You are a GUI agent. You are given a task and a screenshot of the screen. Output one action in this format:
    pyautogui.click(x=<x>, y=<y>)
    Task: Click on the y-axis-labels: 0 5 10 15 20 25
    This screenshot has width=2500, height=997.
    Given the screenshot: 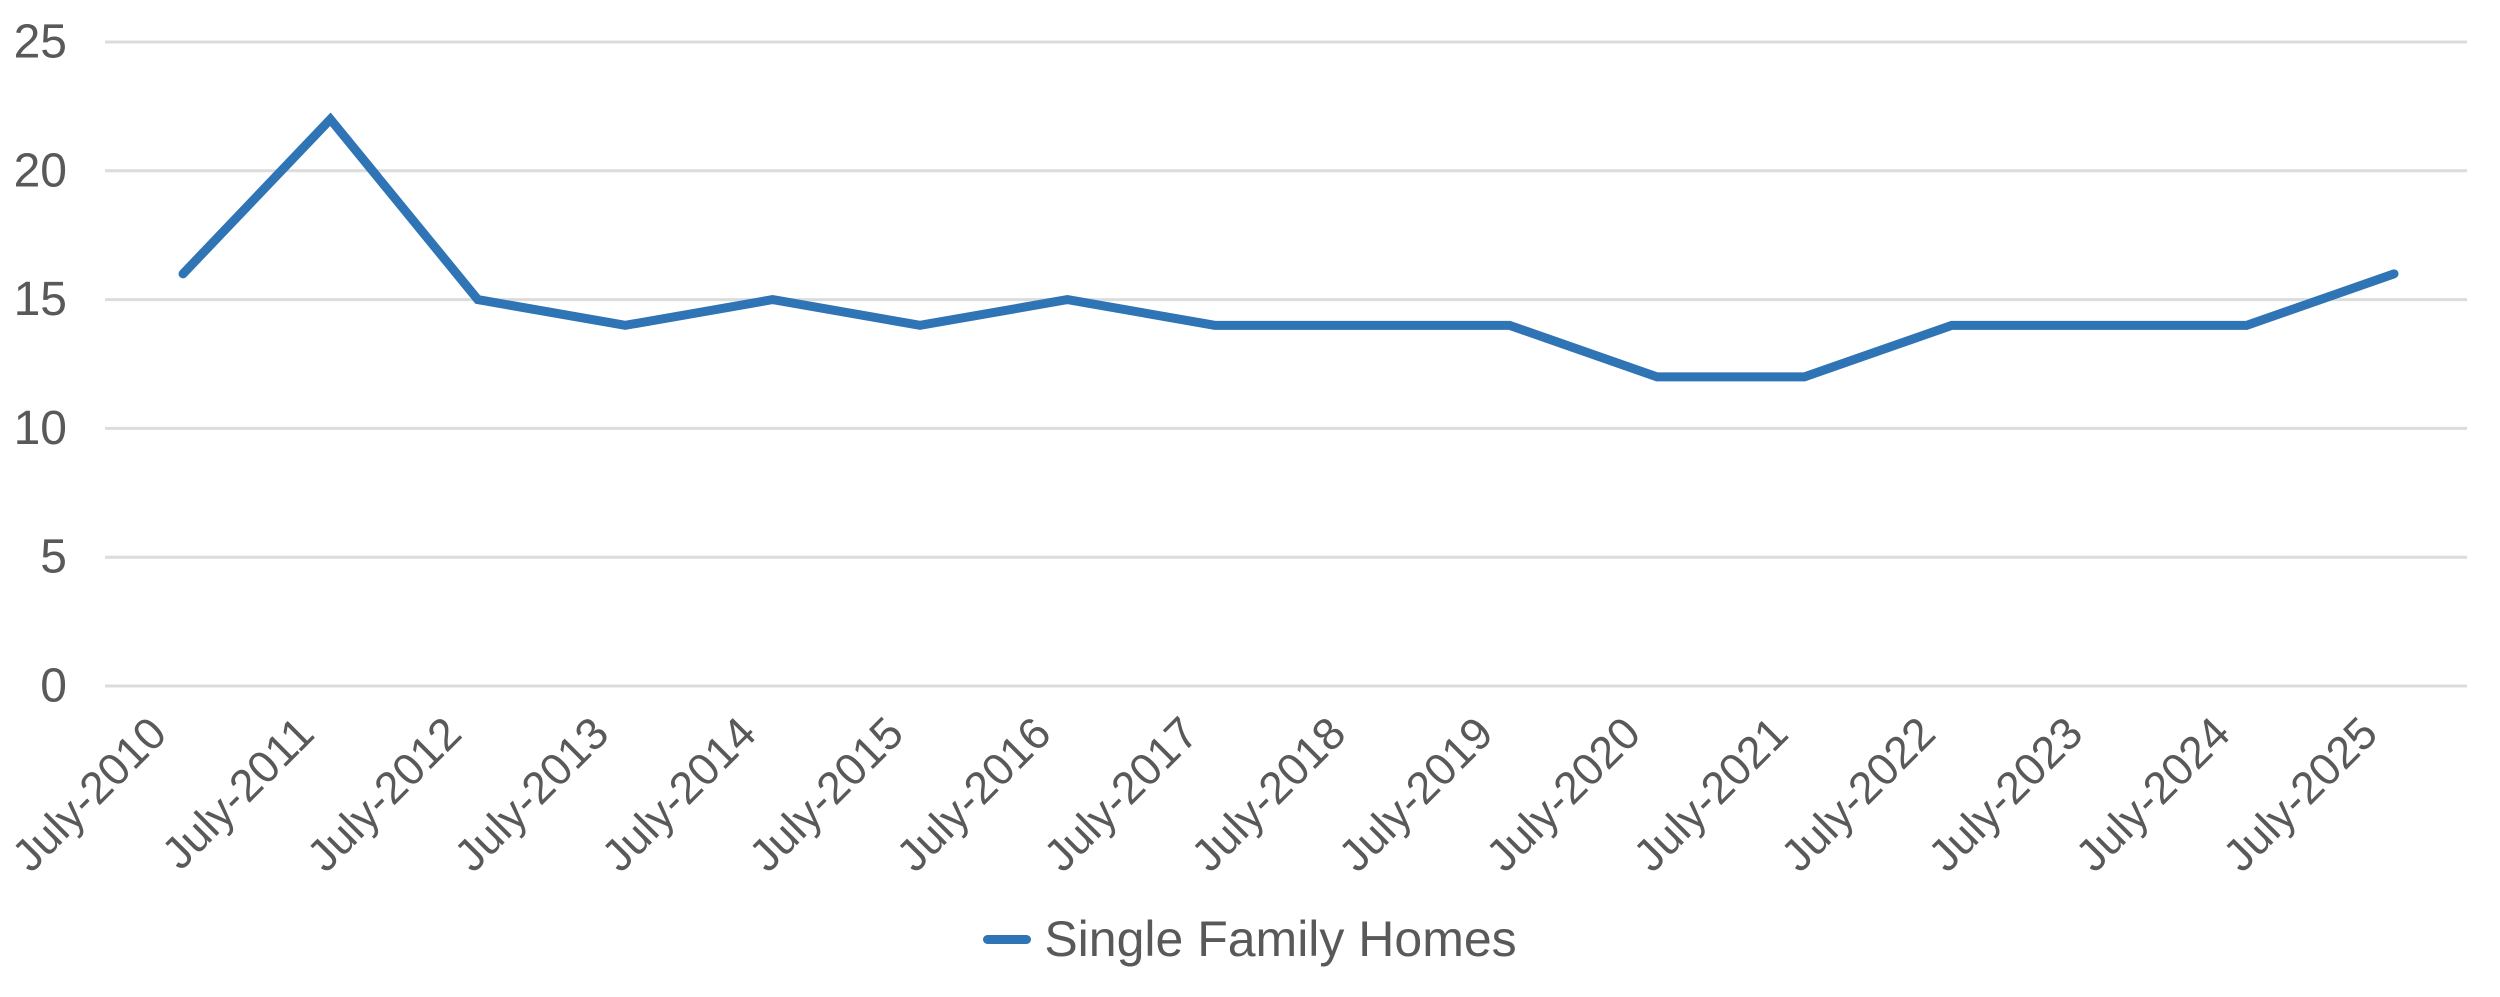 What is the action you would take?
    pyautogui.click(x=40, y=364)
    